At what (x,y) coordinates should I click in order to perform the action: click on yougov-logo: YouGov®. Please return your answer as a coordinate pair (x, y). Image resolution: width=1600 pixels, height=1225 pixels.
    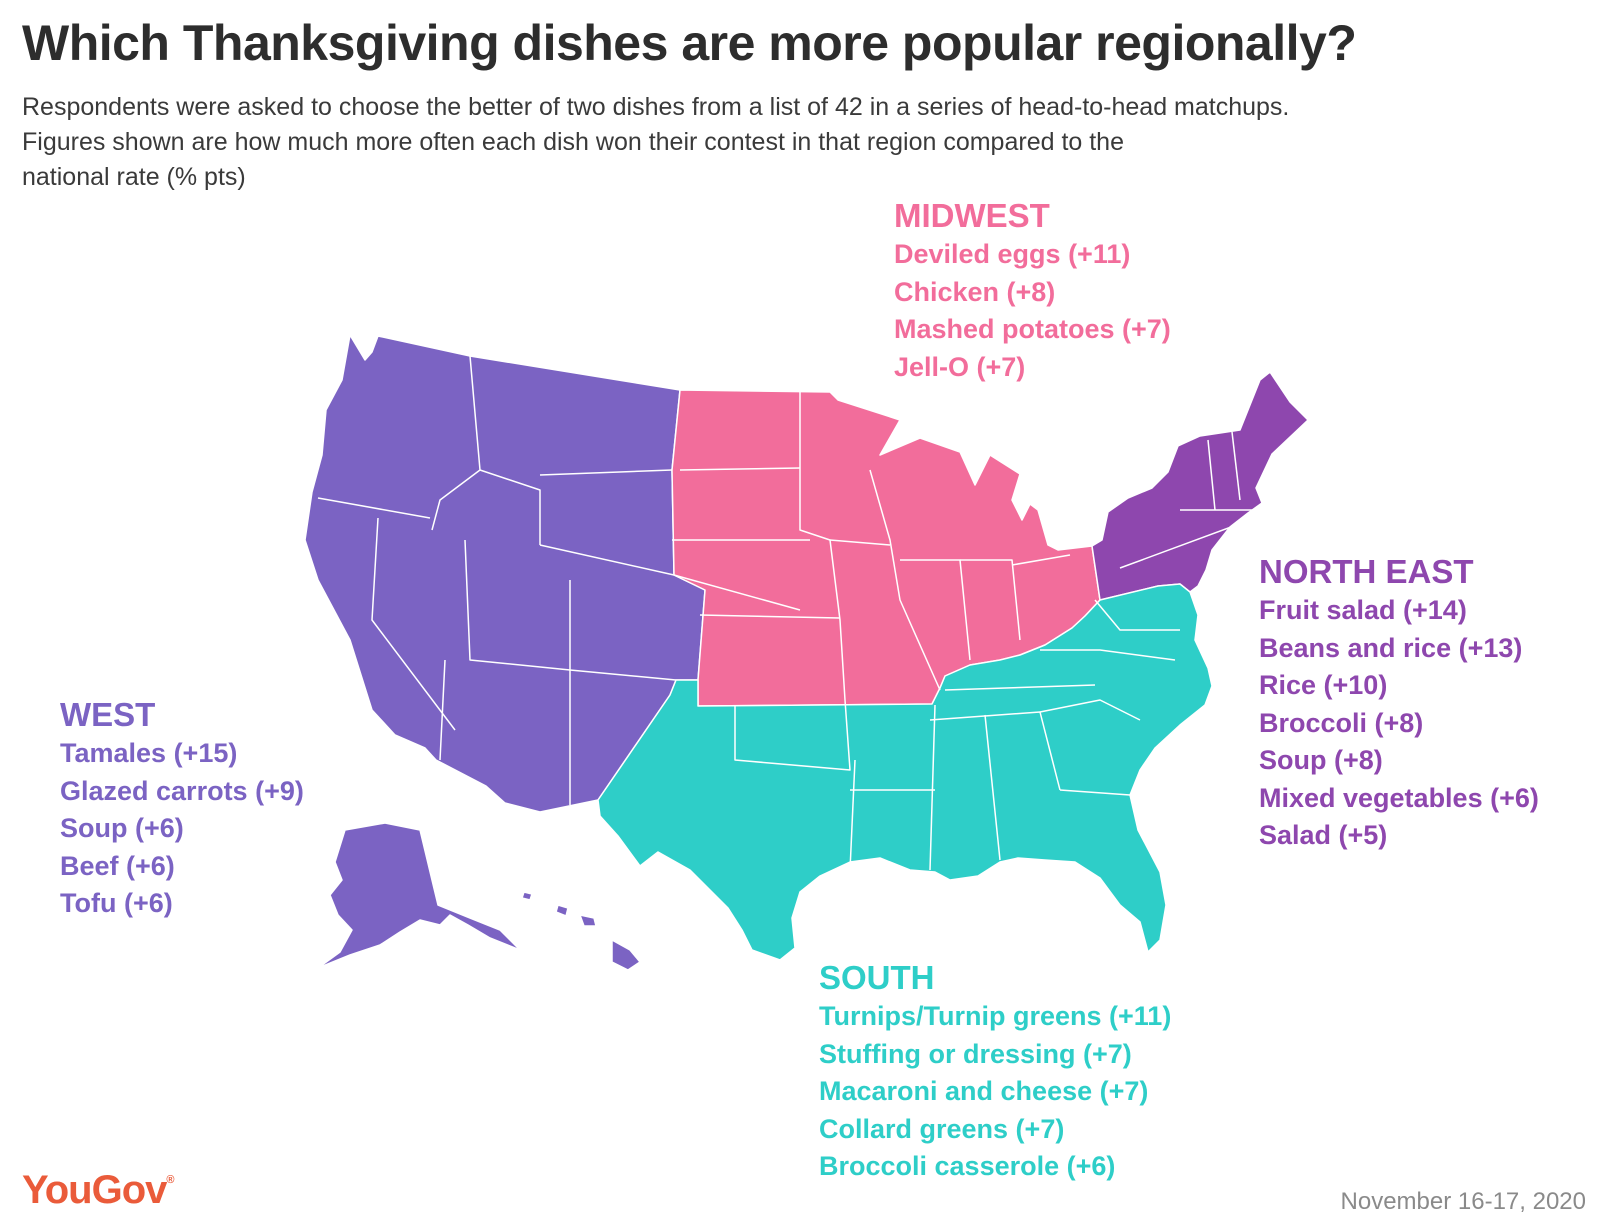
    Looking at the image, I should click on (98, 1190).